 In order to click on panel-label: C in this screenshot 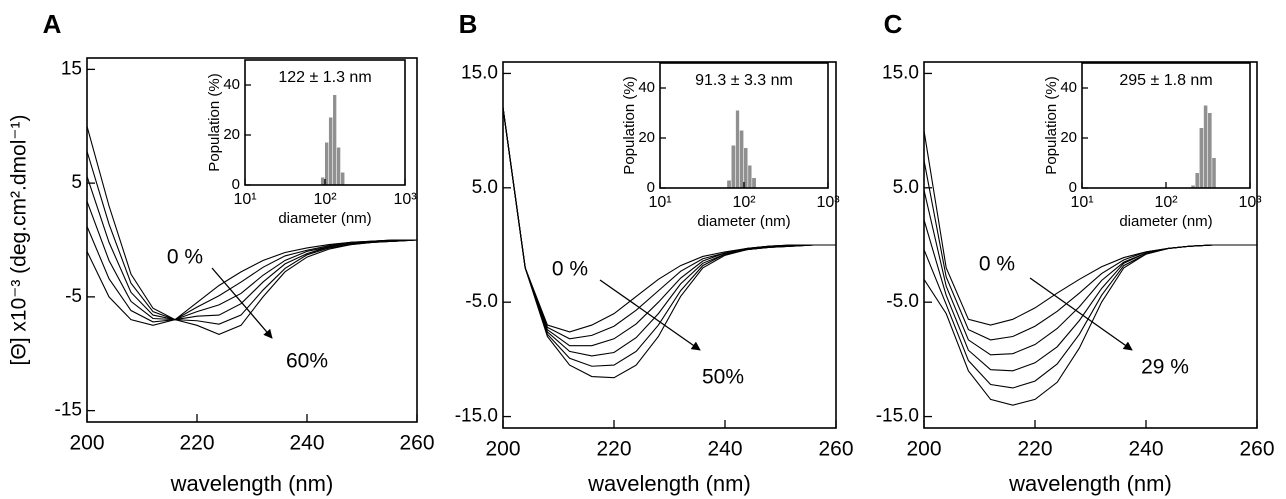, I will do `click(893, 24)`.